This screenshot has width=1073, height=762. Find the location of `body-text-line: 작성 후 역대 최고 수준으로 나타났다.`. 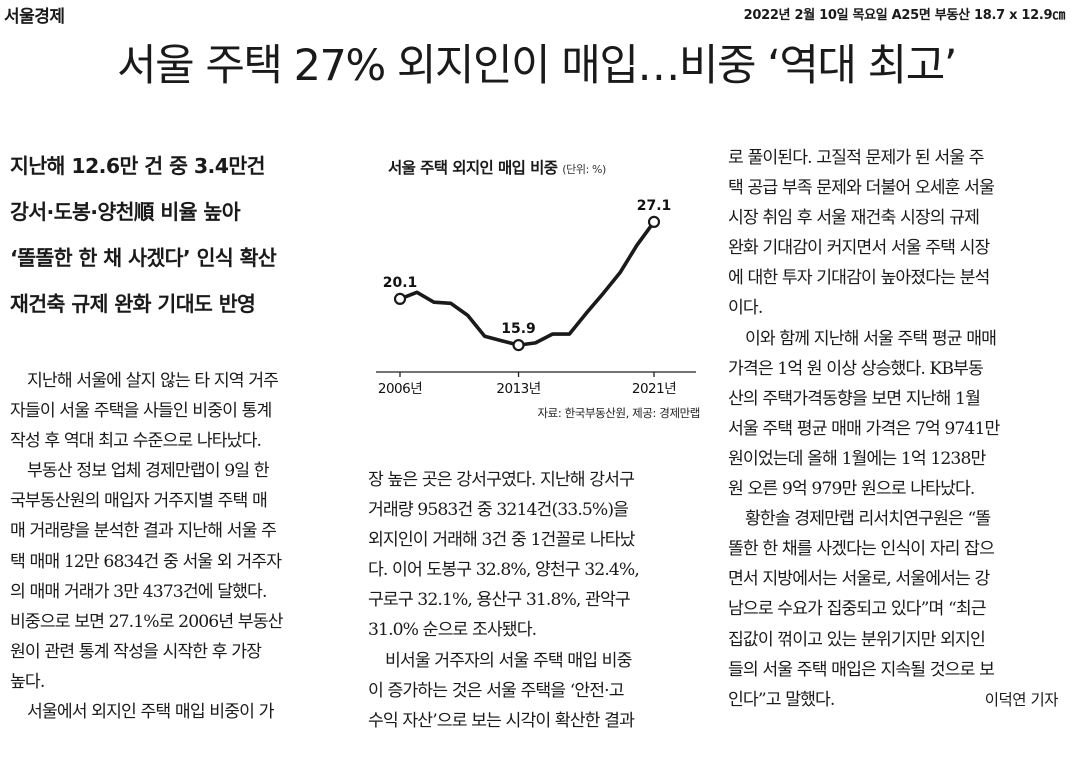

body-text-line: 작성 후 역대 최고 수준으로 나타났다. is located at coordinates (136, 441).